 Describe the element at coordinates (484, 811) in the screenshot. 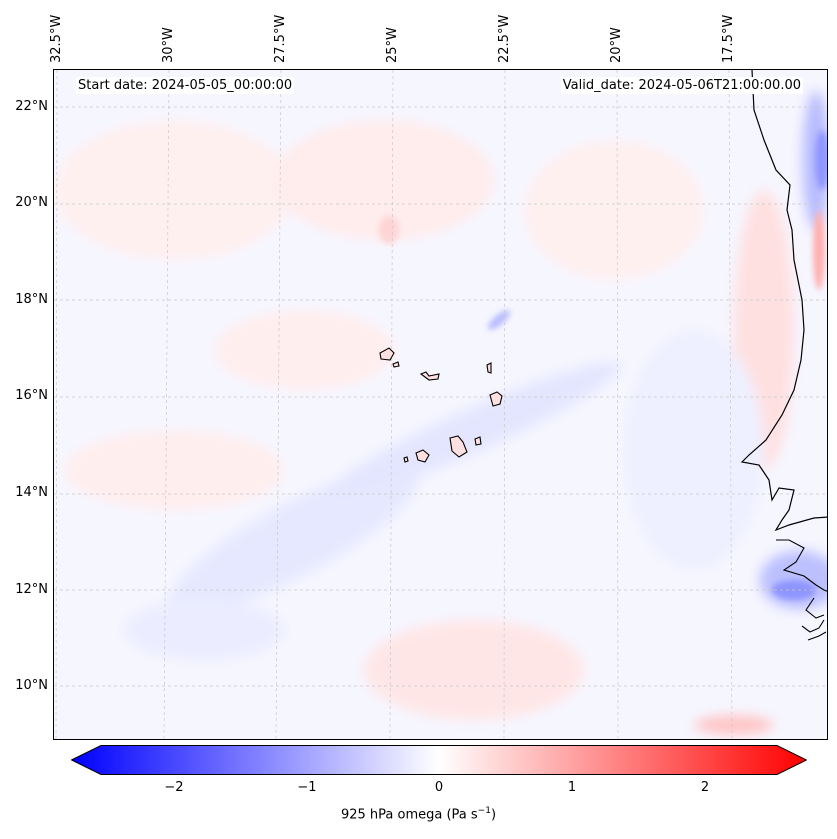

I see `colorbar-label-exponent: −1` at that location.